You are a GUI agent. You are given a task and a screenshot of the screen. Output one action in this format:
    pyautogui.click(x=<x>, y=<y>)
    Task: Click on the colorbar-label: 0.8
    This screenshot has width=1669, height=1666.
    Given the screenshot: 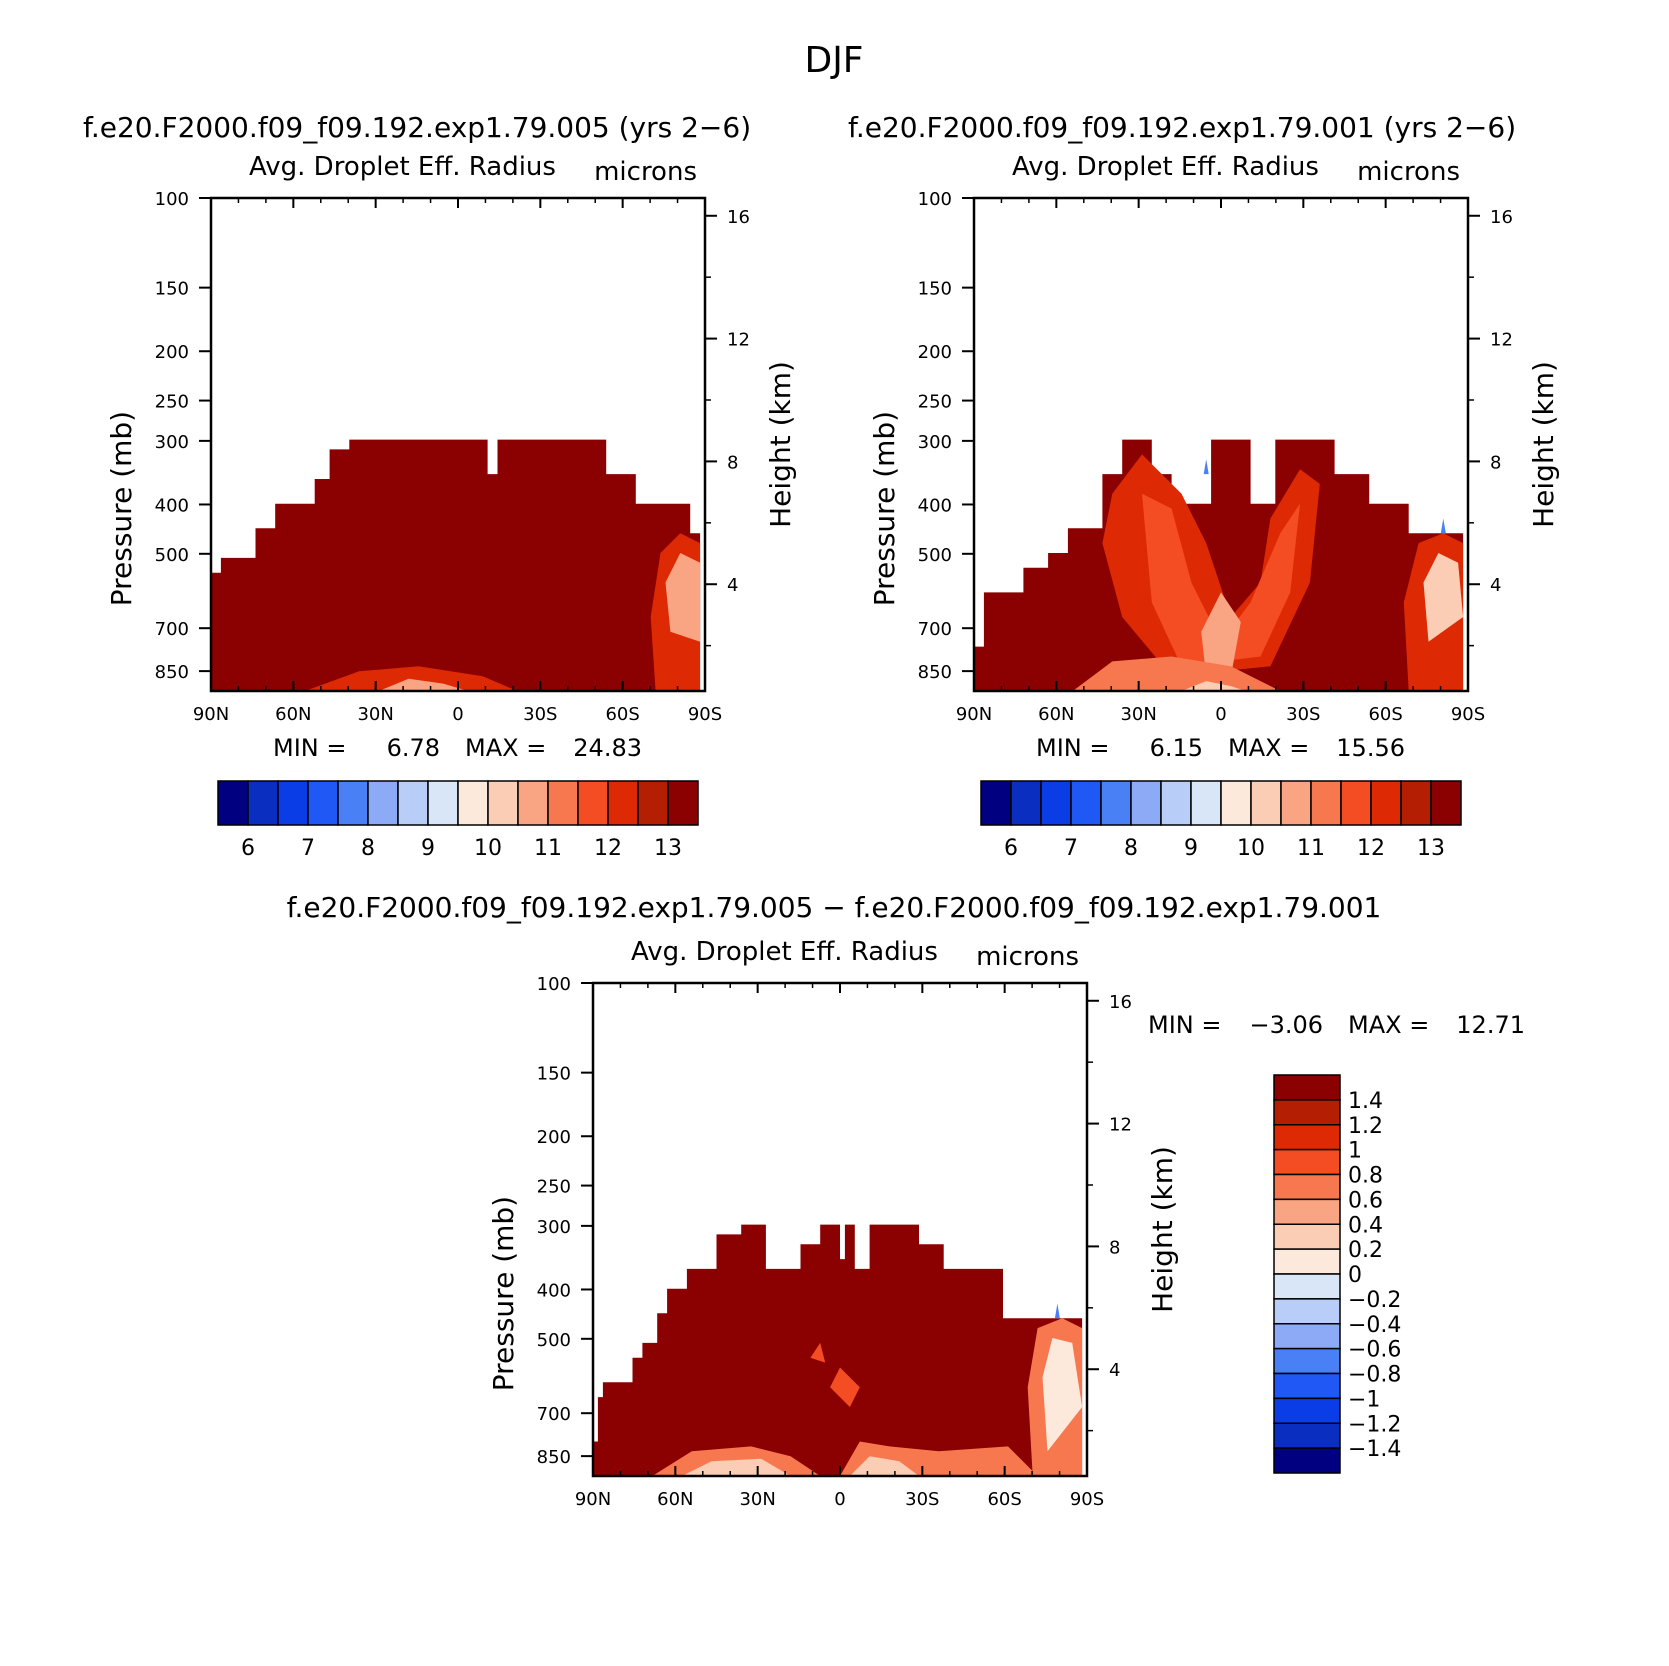 What is the action you would take?
    pyautogui.click(x=1365, y=1176)
    